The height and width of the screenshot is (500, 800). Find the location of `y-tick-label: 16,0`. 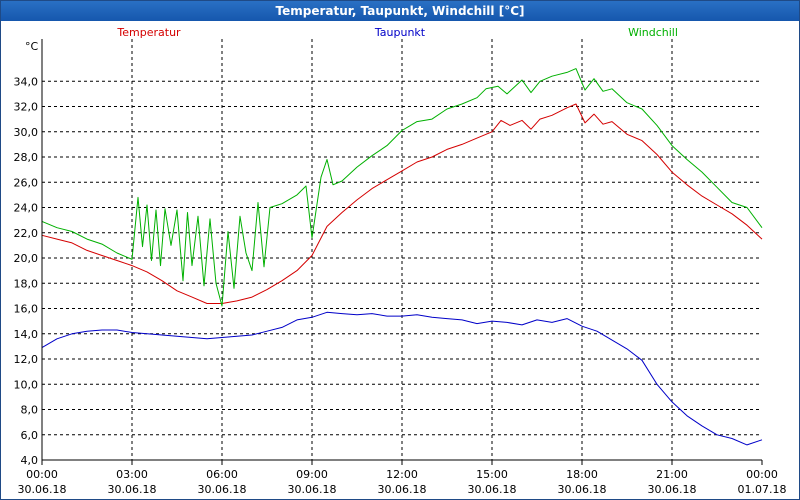

y-tick-label: 16,0 is located at coordinates (26, 309).